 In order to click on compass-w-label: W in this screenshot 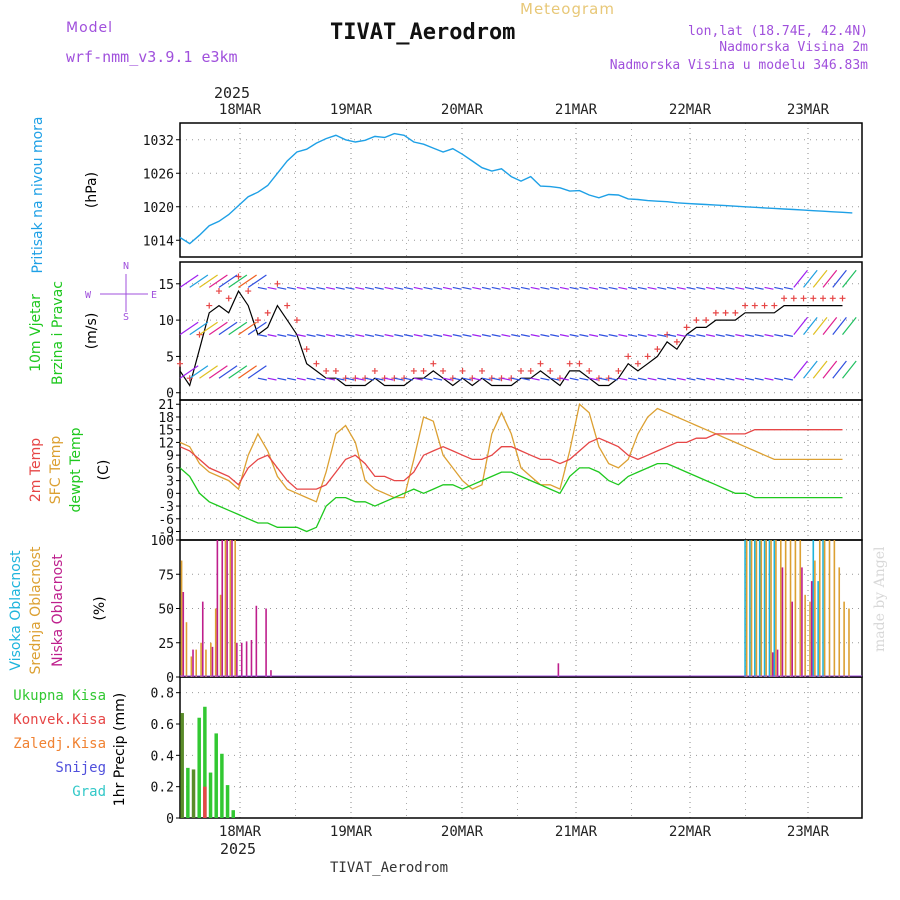, I will do `click(88, 295)`.